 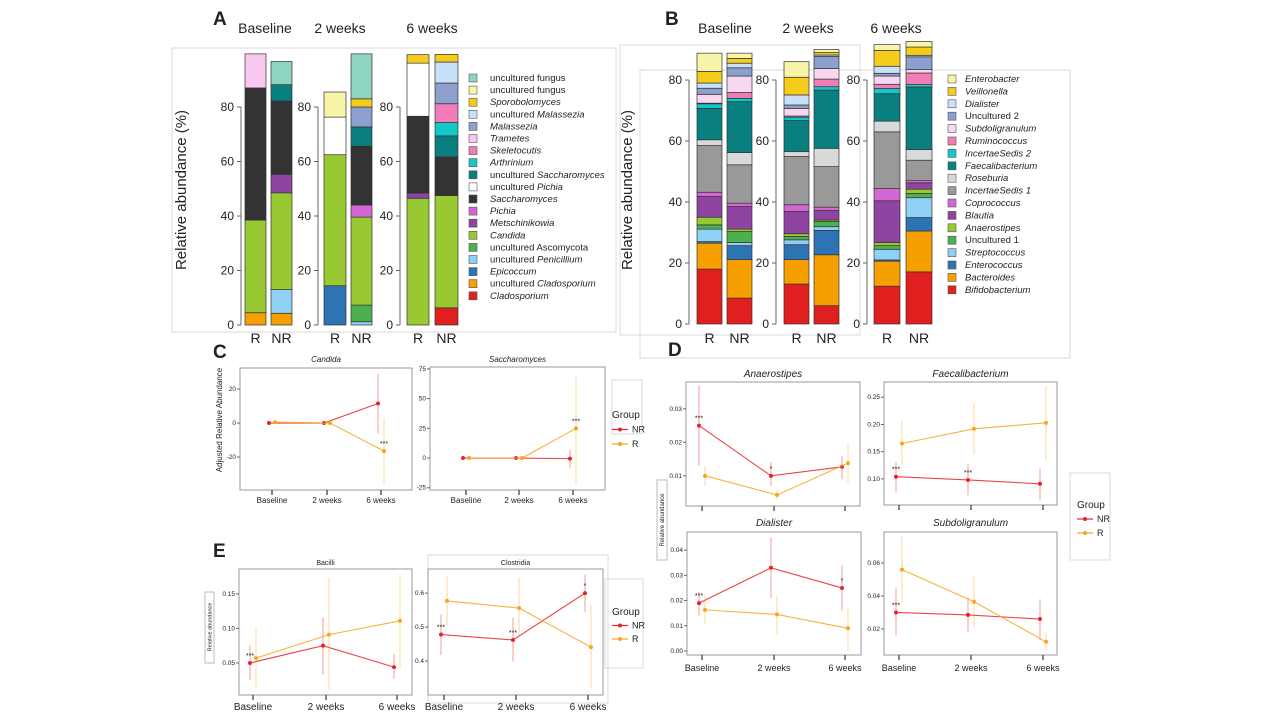 I want to click on legend-item: Subdoligranulum, so click(x=1000, y=129).